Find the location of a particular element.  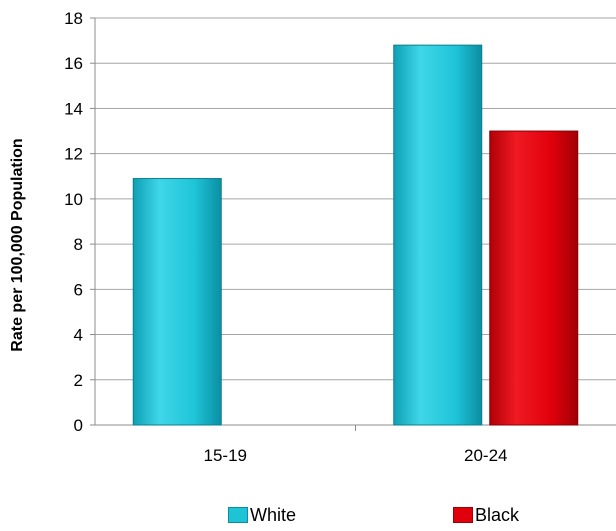

legend-label-white: White is located at coordinates (273, 514).